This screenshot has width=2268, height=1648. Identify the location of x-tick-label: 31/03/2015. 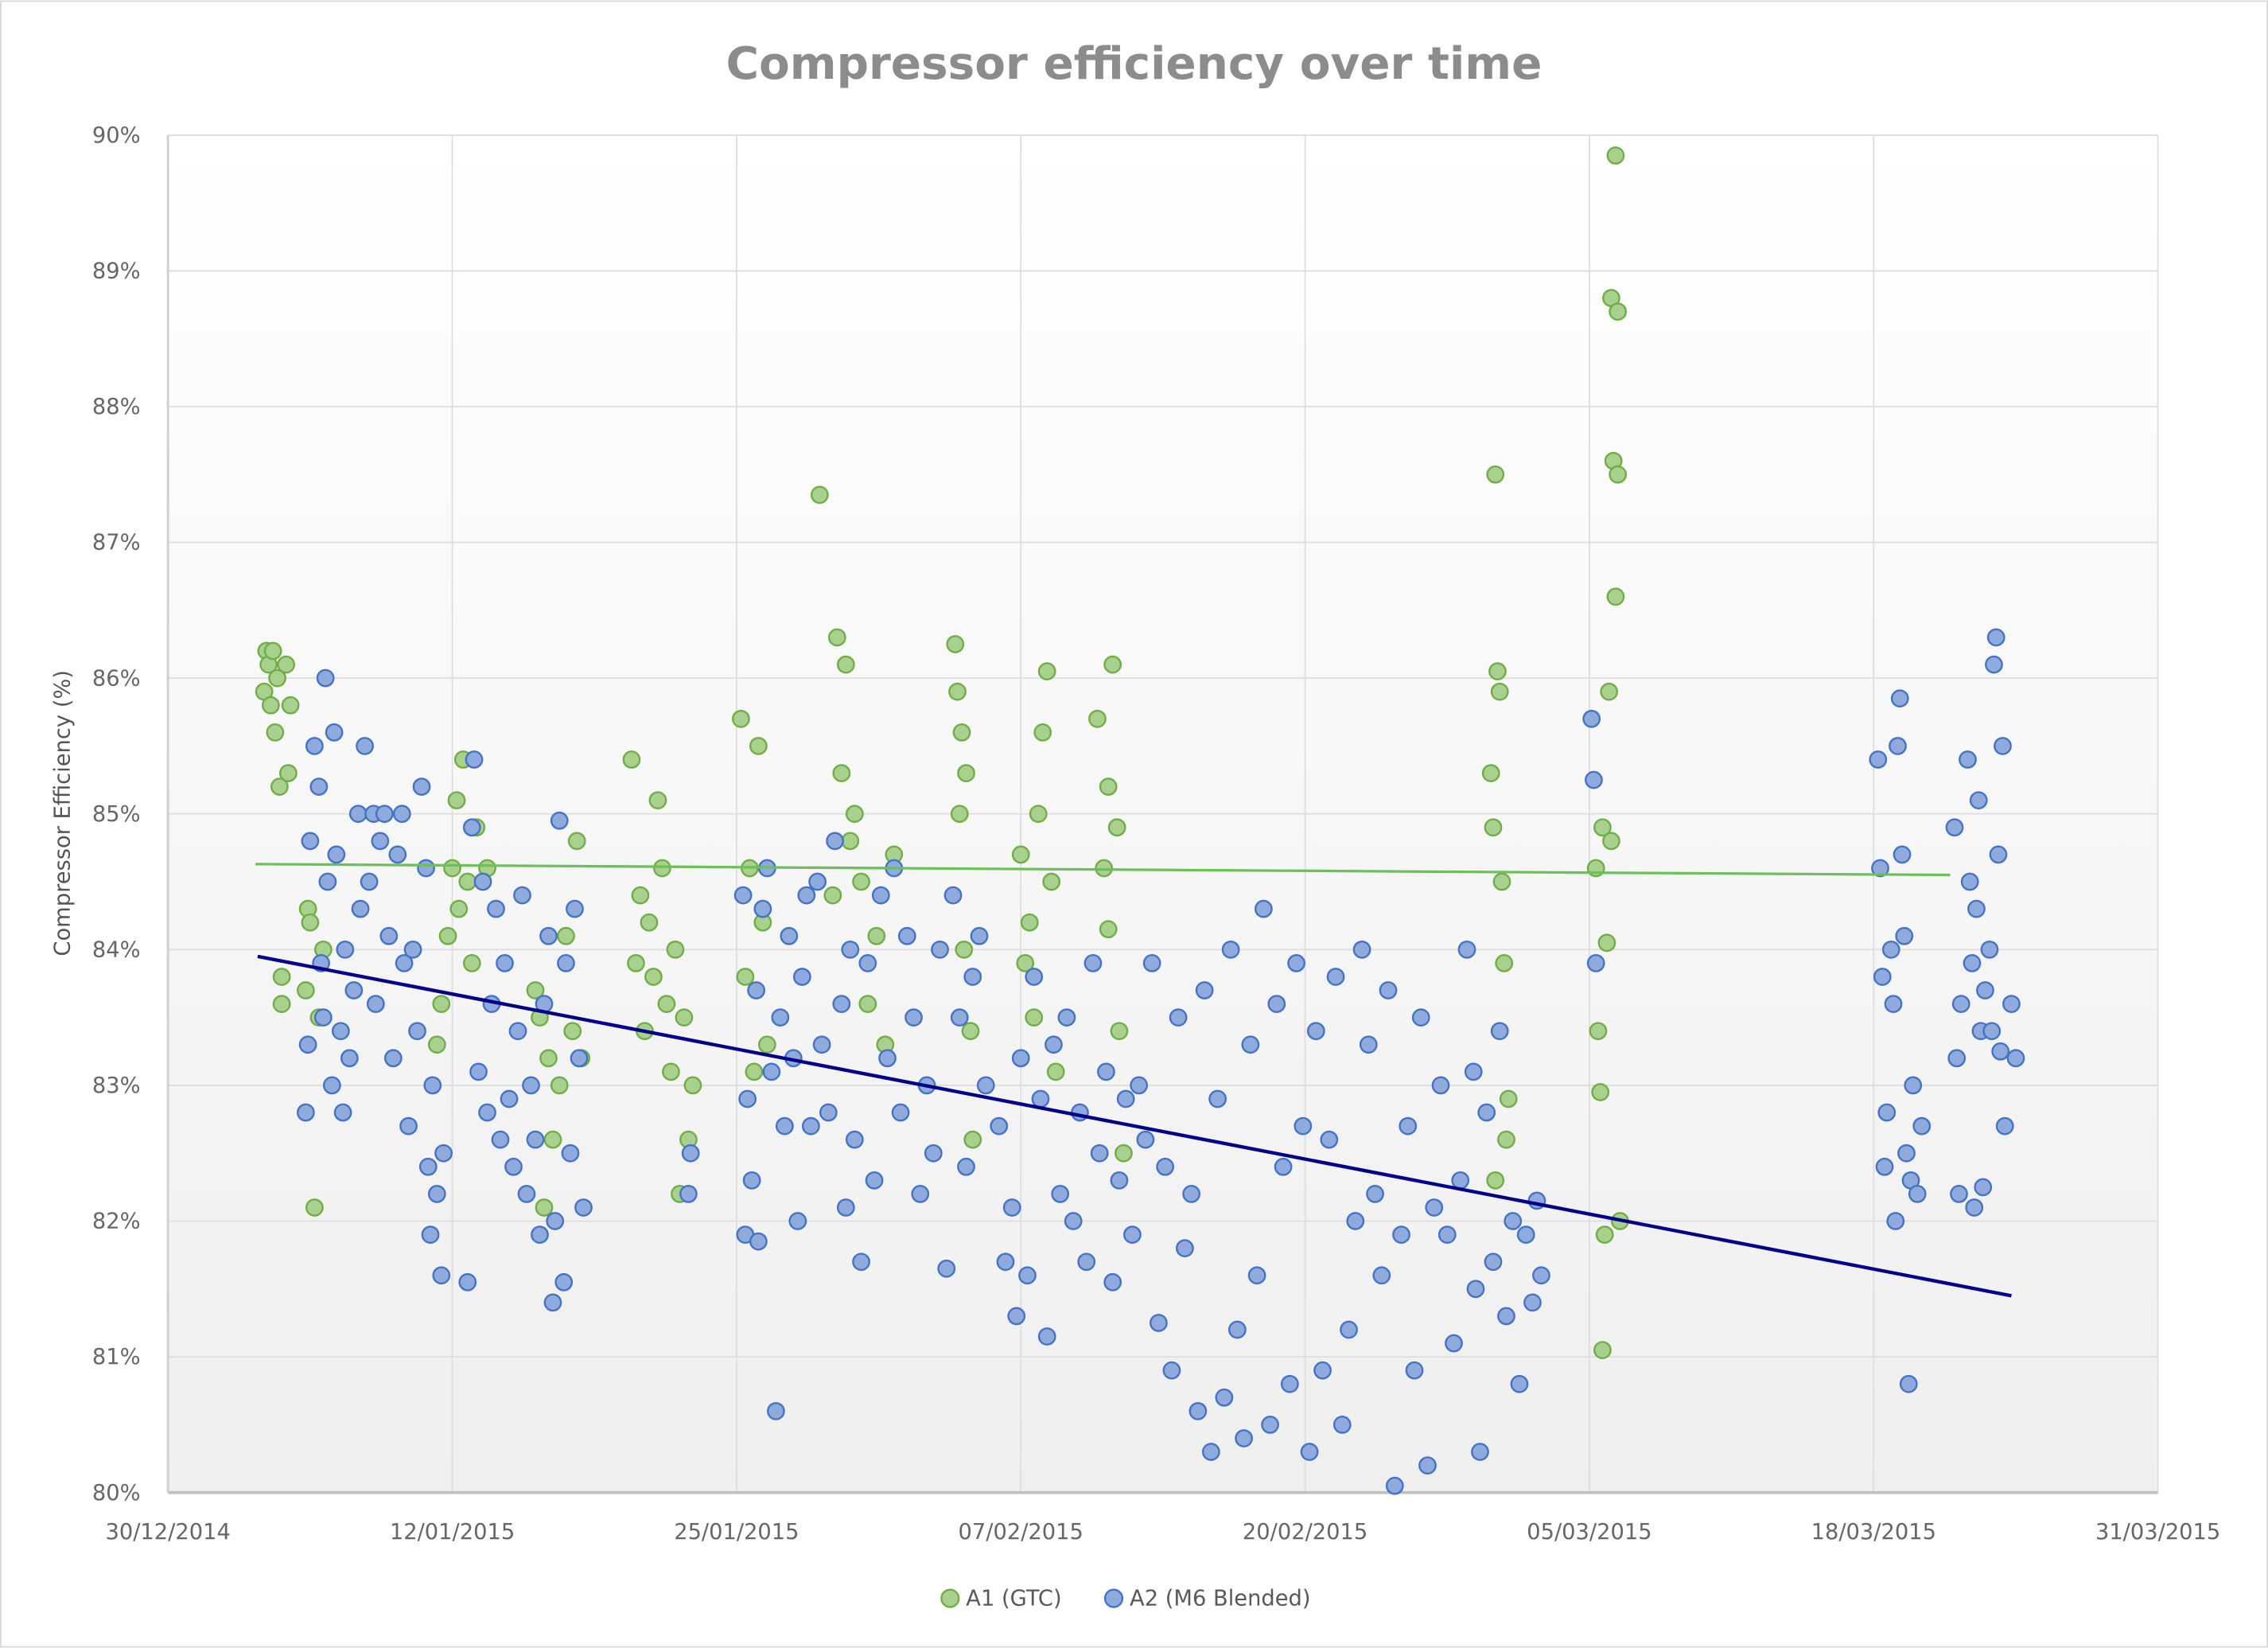
(2157, 1532).